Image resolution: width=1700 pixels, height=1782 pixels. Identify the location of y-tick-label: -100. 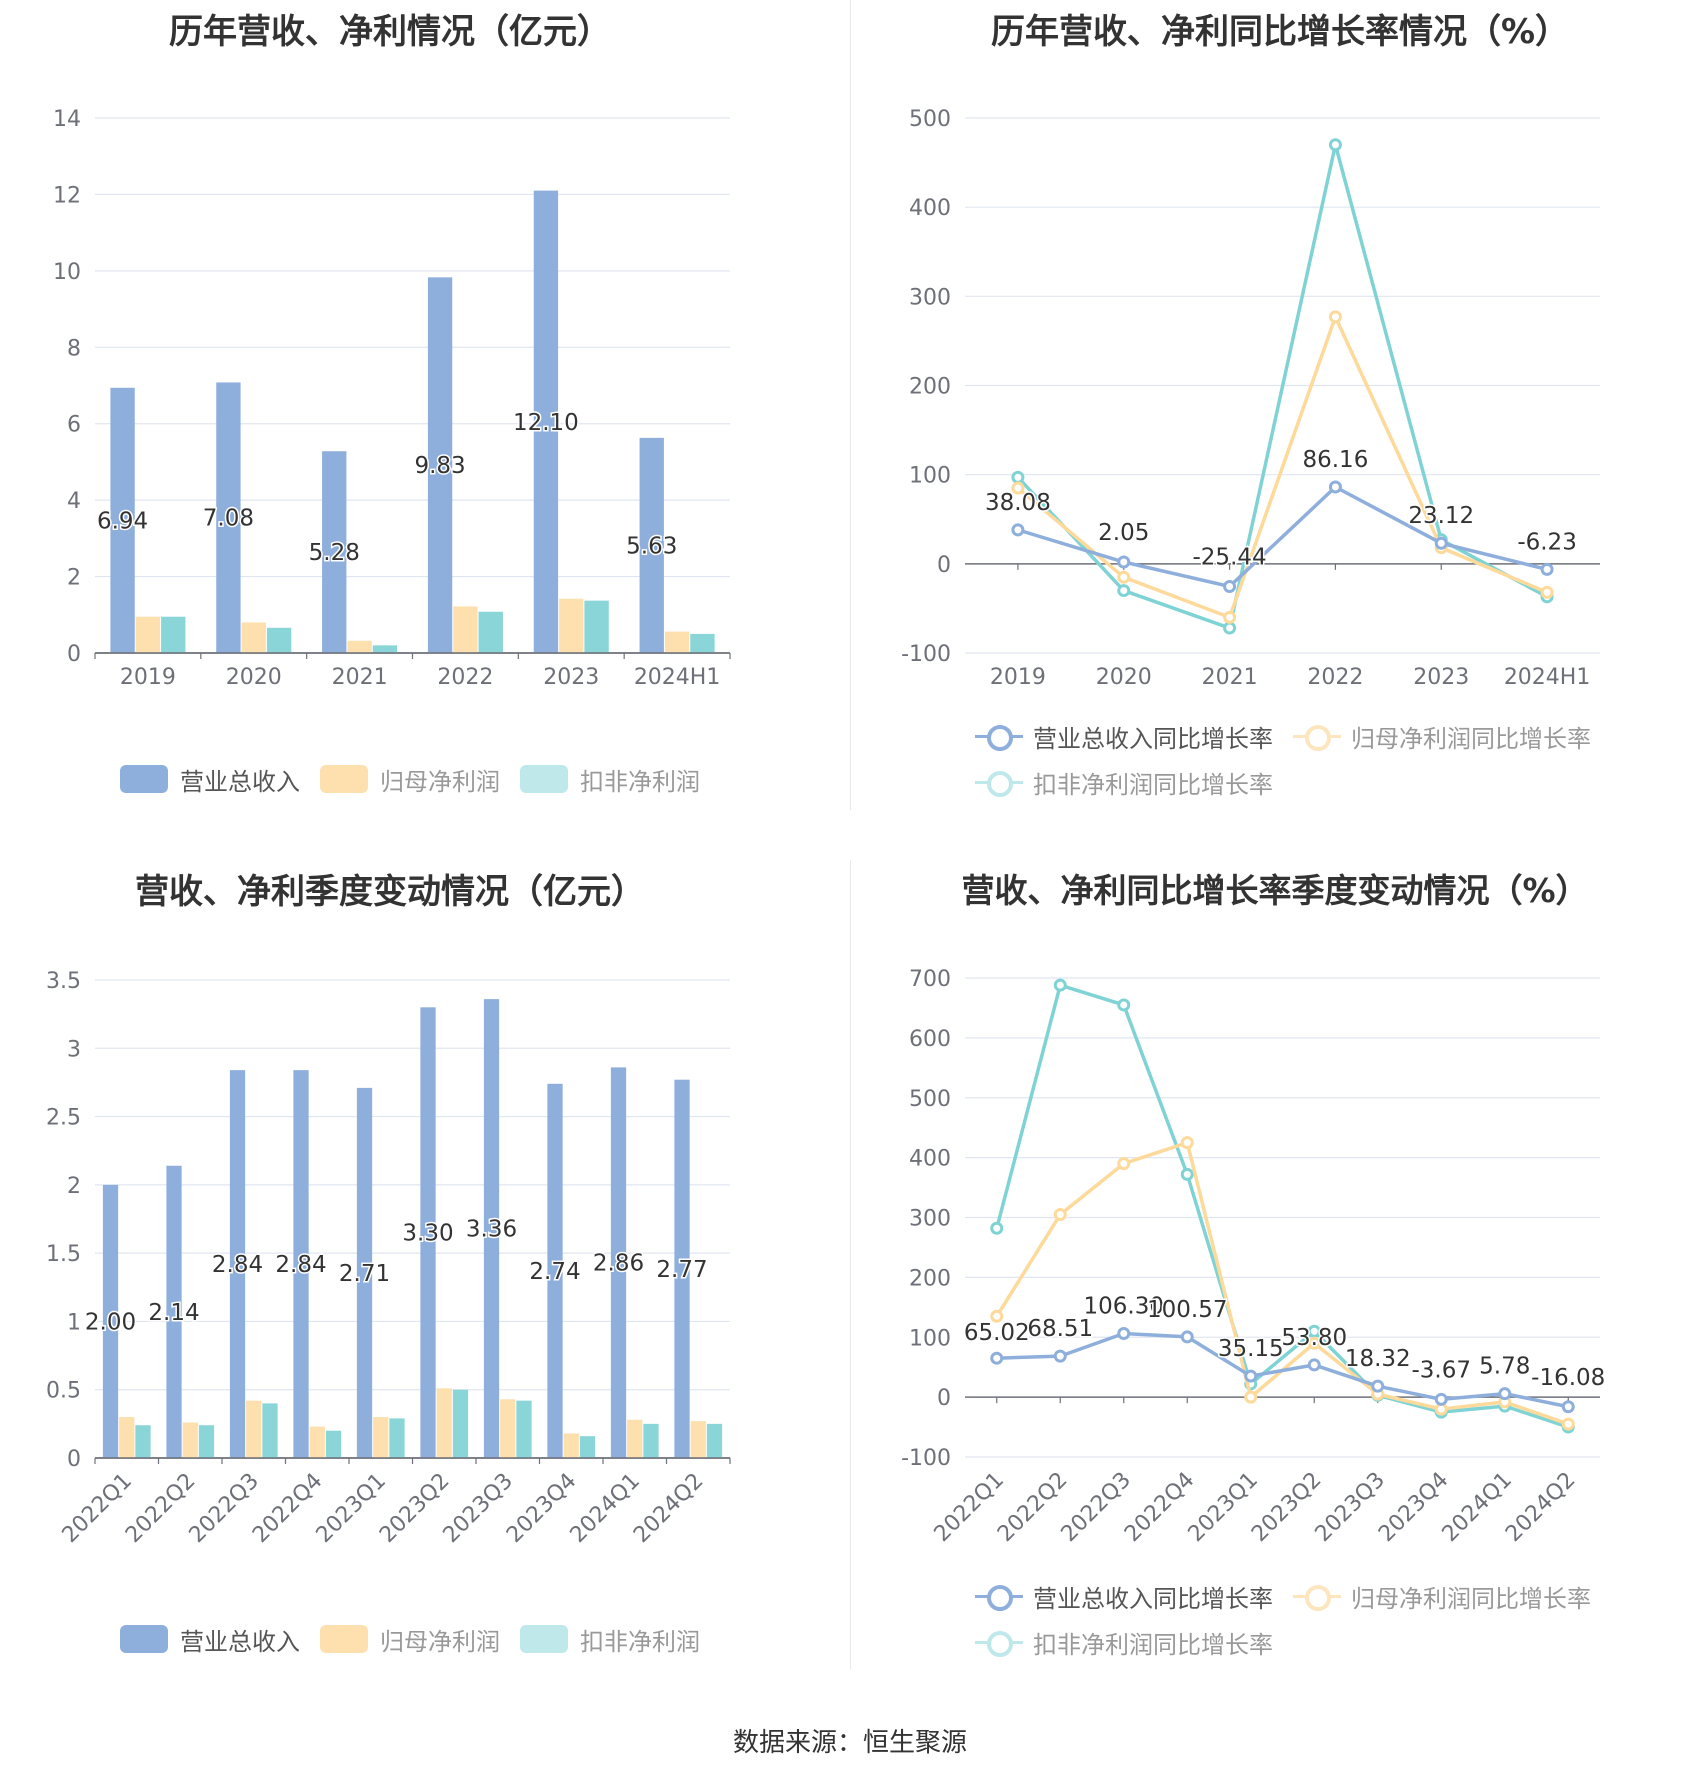
(926, 654).